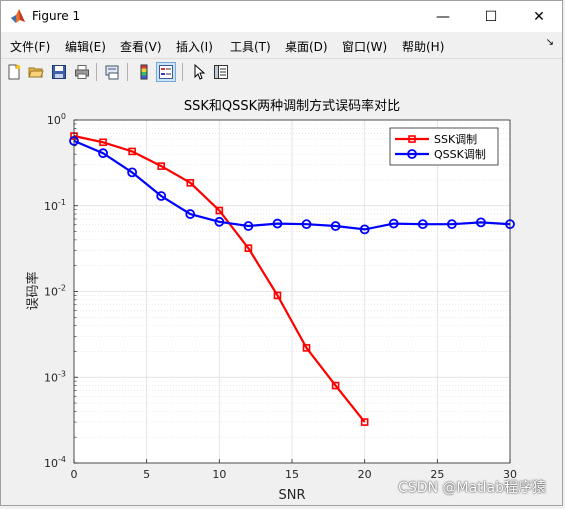 This screenshot has width=565, height=509. Describe the element at coordinates (365, 47) in the screenshot. I see `menu-window: 窗口(W)` at that location.